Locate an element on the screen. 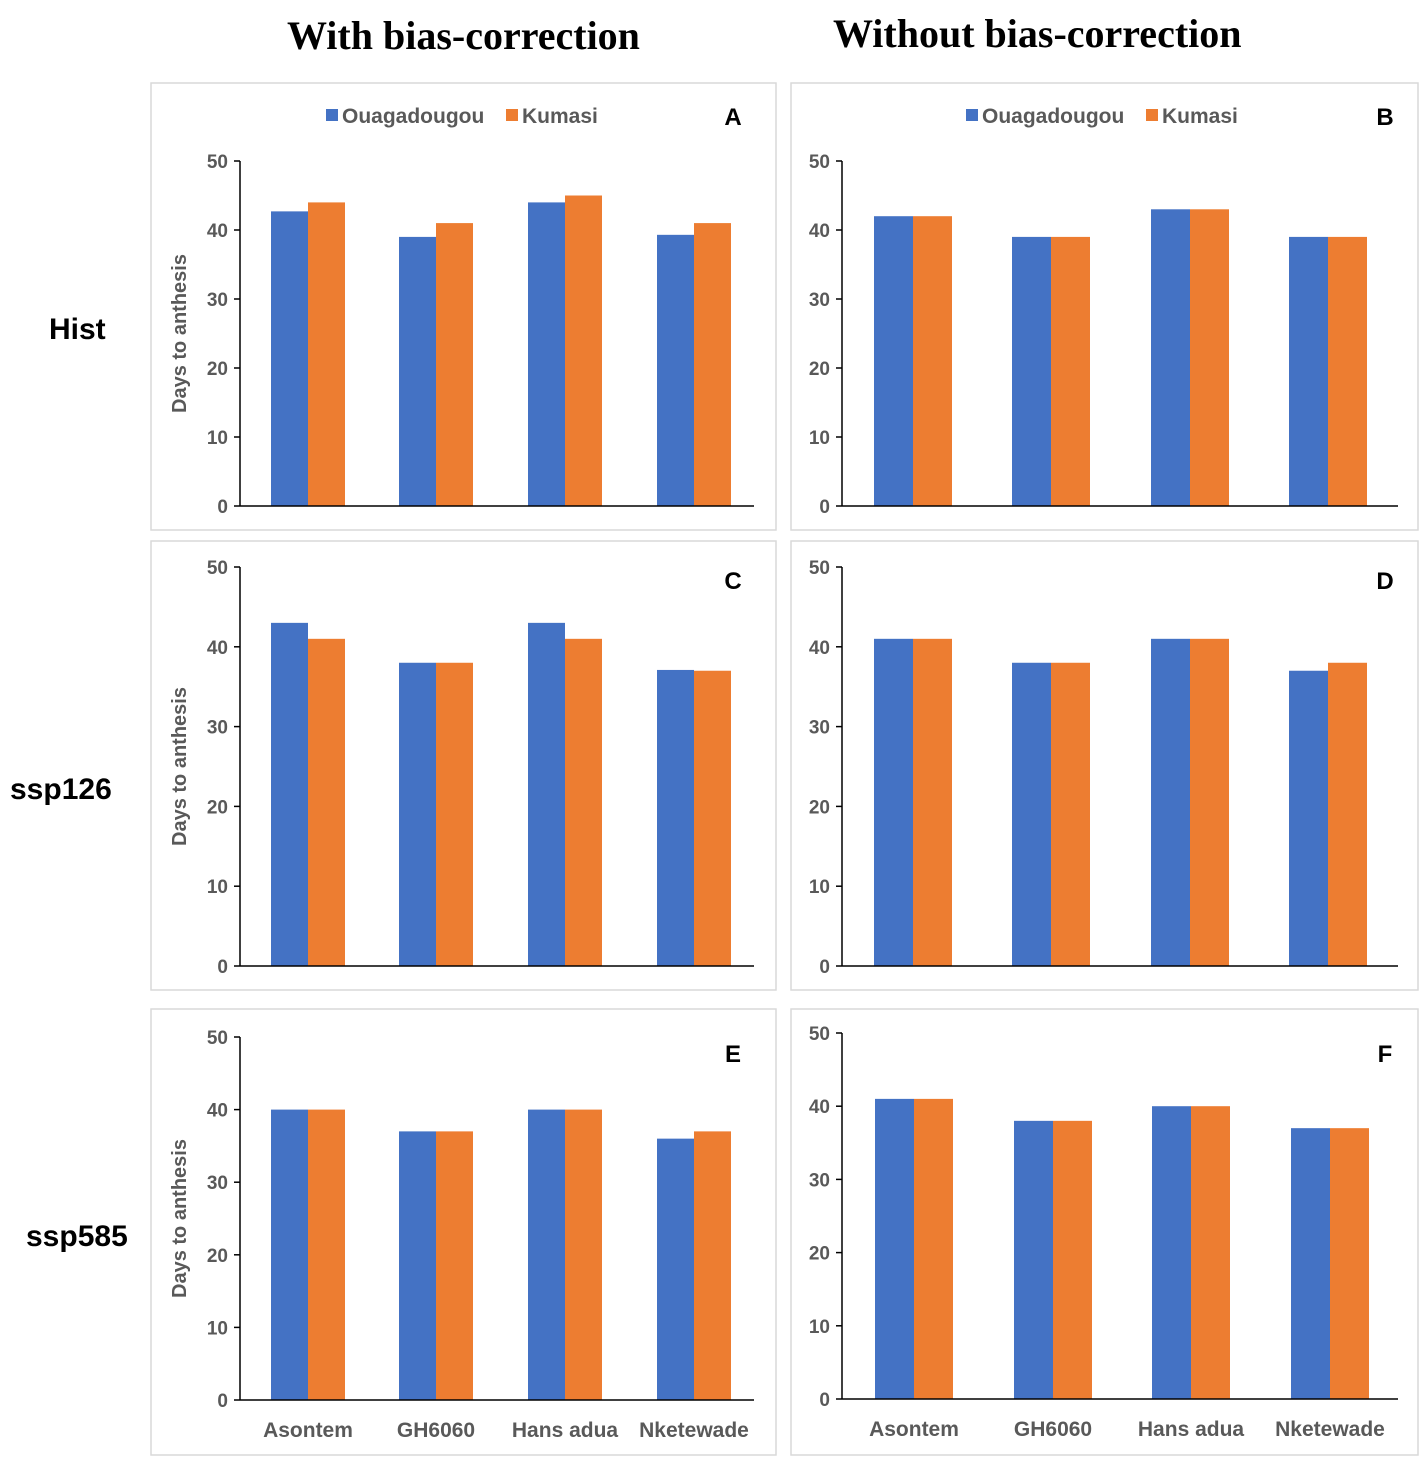 The height and width of the screenshot is (1461, 1423). panel-d-y-tick-label: 20 is located at coordinates (819, 807).